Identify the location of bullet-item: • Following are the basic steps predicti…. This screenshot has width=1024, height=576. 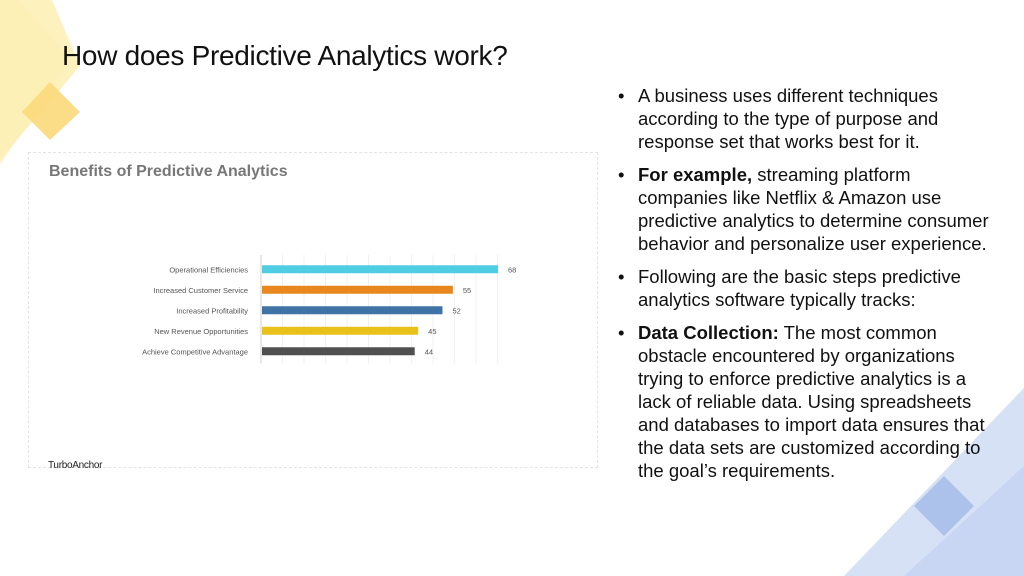
(810, 288).